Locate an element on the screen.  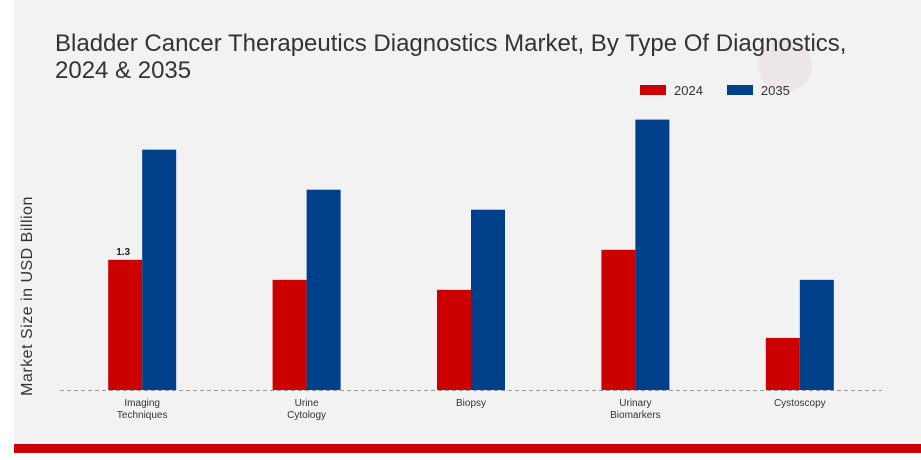
legend: 2024 2035 is located at coordinates (727, 90).